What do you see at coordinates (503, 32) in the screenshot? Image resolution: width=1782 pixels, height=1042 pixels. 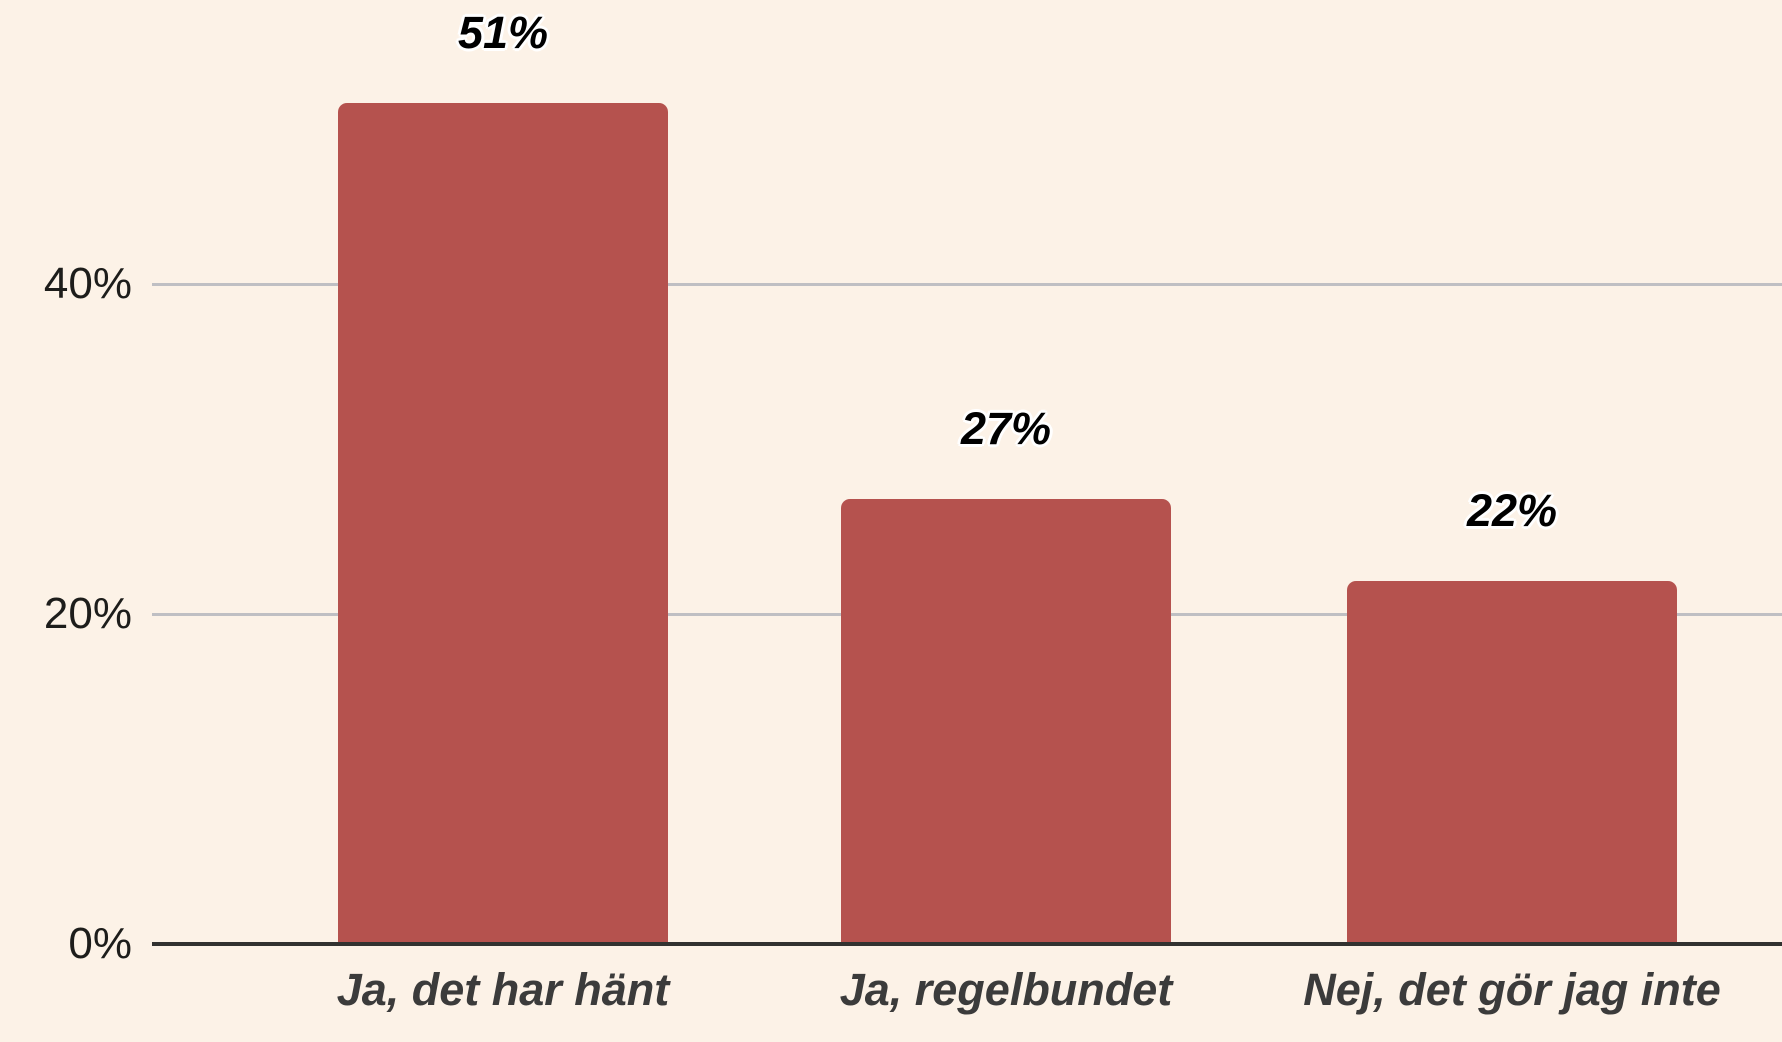 I see `value-label: 51%` at bounding box center [503, 32].